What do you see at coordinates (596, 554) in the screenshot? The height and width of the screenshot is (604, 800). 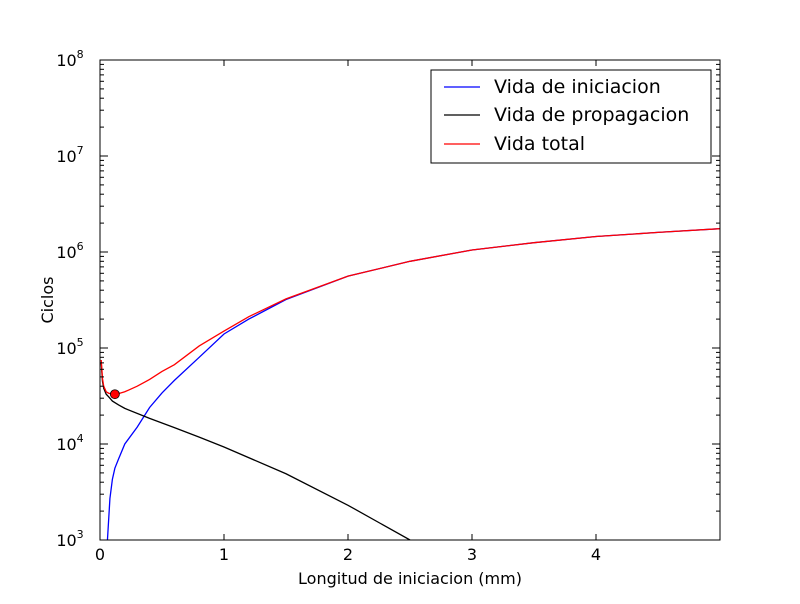 I see `x-tick-label: 4` at bounding box center [596, 554].